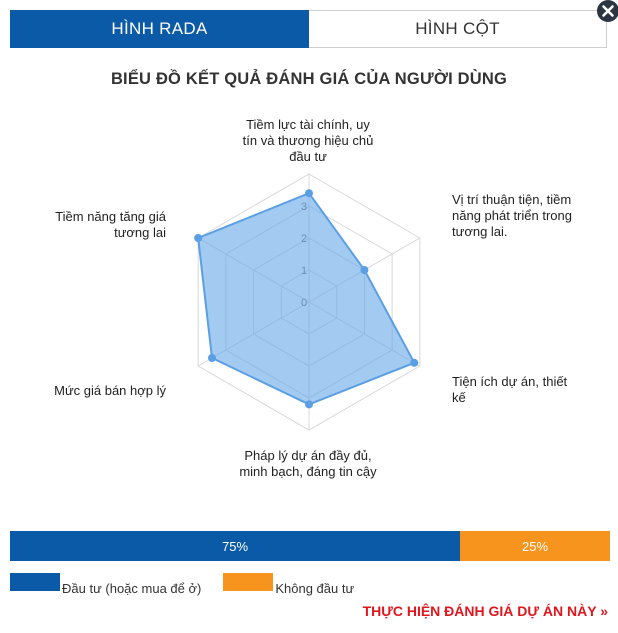  I want to click on legend-swatch-no-invest, so click(248, 582).